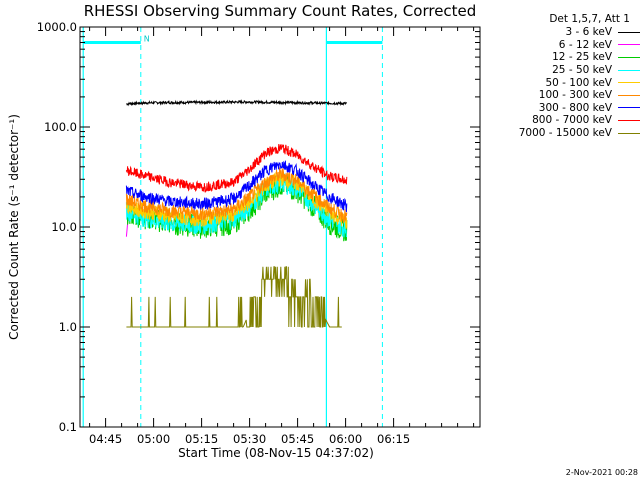 The height and width of the screenshot is (480, 640). I want to click on y-axis-label: Corrected Count Rate (s⁻¹ detector⁻¹), so click(14, 227).